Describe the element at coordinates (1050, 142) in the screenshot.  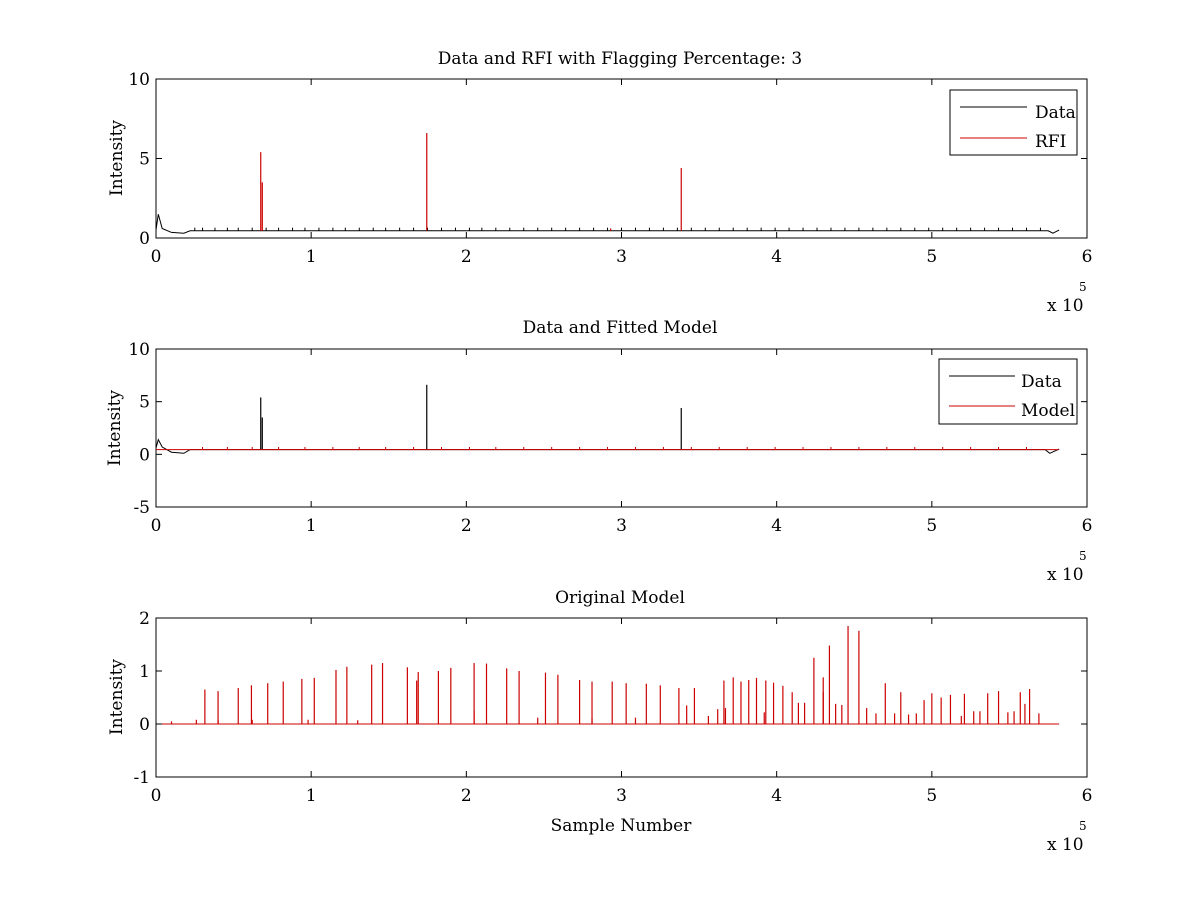
I see `panel-1-legend-rfi-label: RFI` at that location.